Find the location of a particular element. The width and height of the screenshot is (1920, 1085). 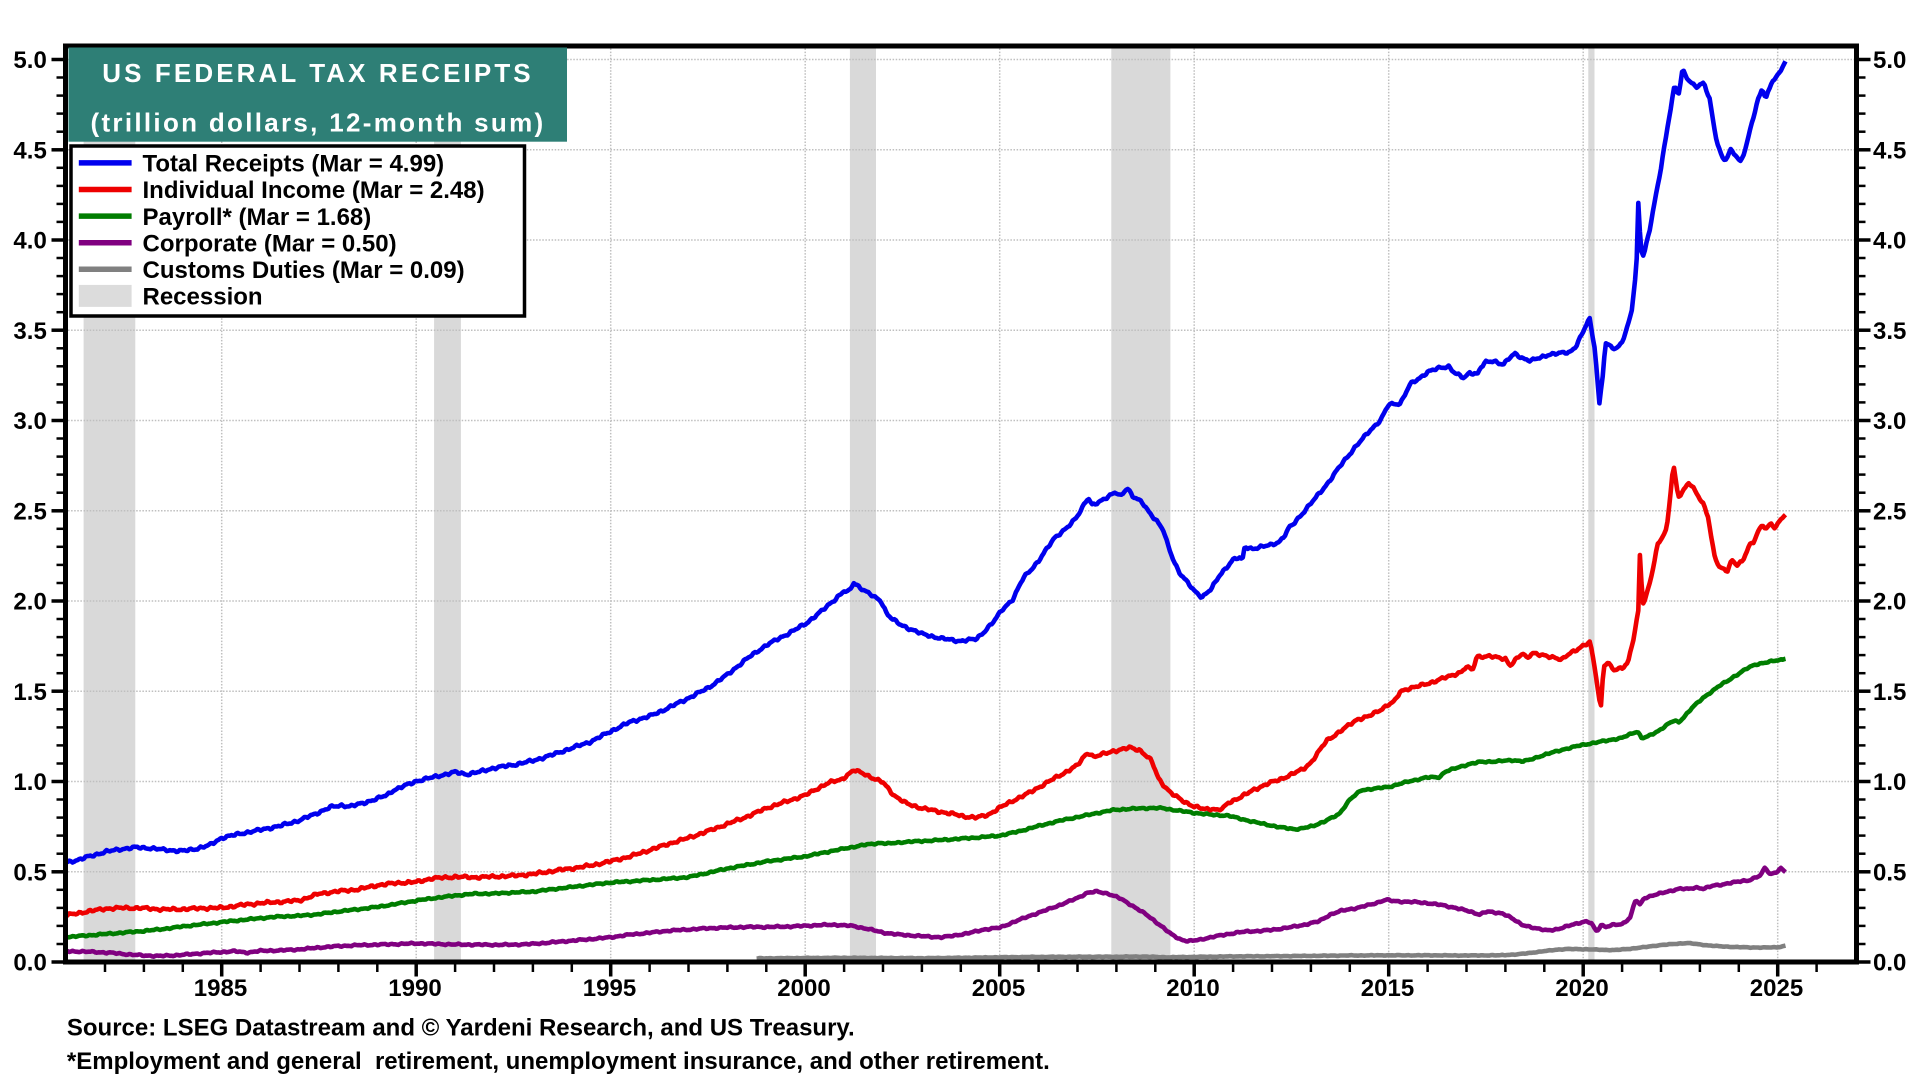

svg-text: US FEDERAL TAX RECEIPTS is located at coordinates (318, 73).